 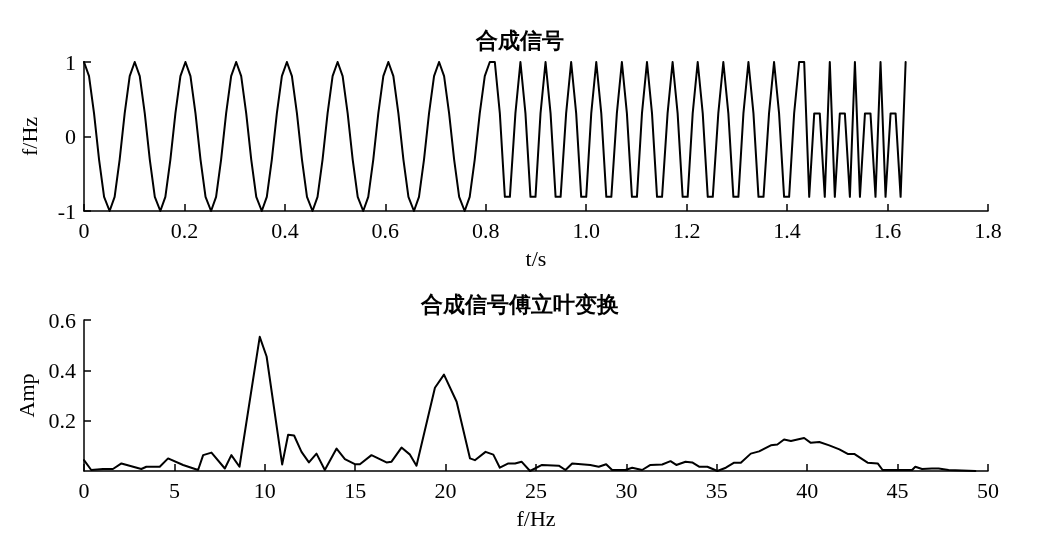 What do you see at coordinates (285, 230) in the screenshot?
I see `x-tick-label: 0.4` at bounding box center [285, 230].